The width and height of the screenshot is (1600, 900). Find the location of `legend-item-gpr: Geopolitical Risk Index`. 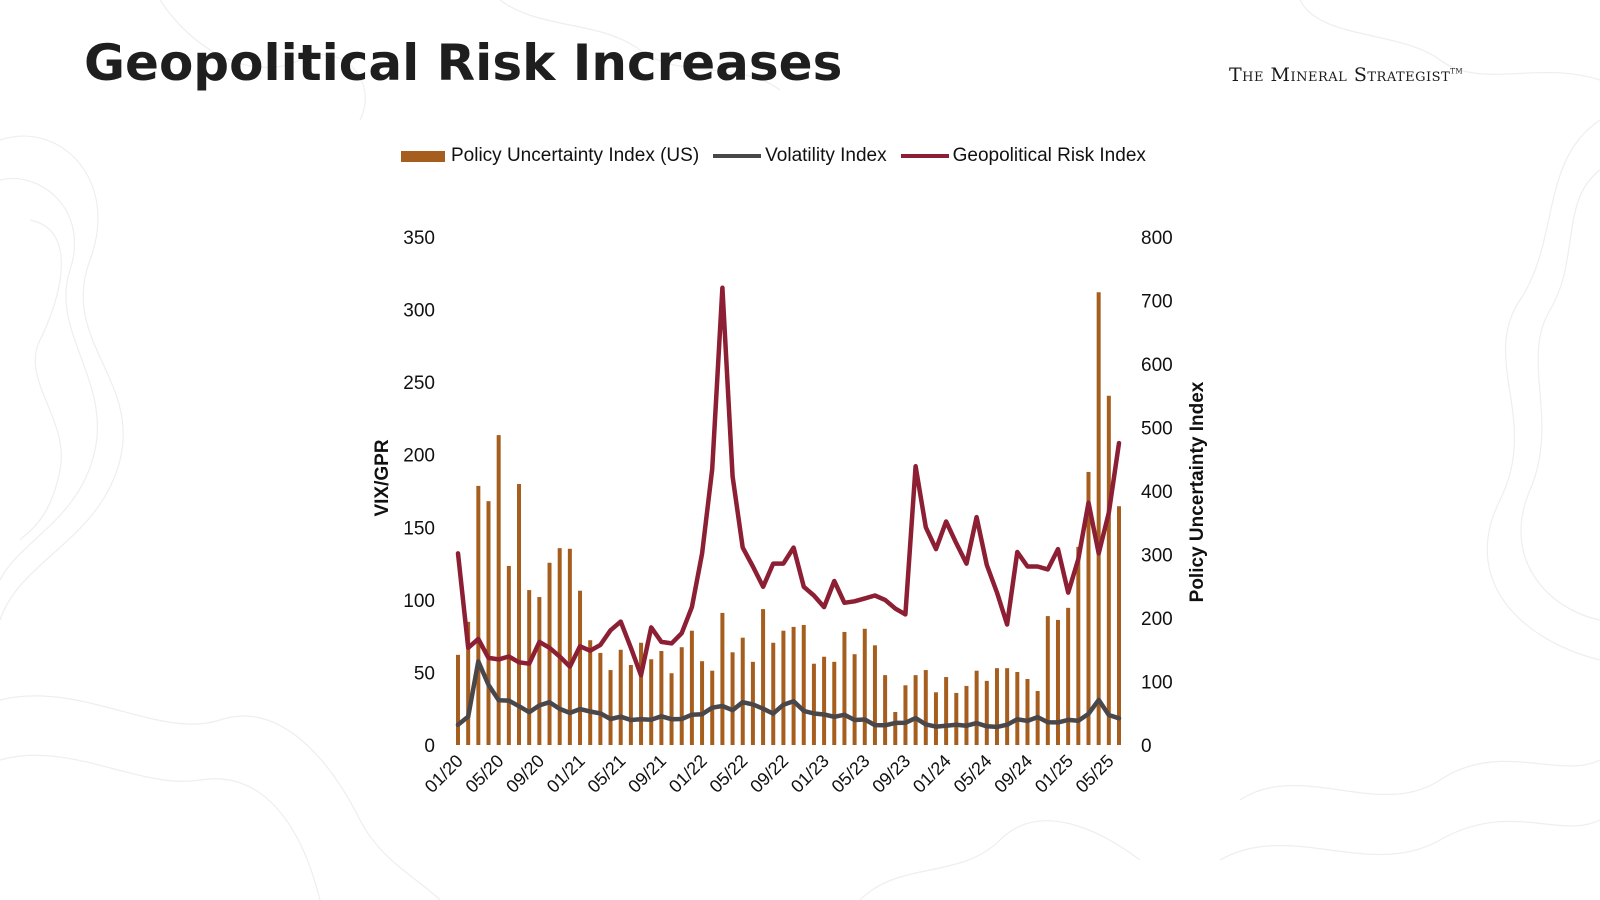

legend-item-gpr: Geopolitical Risk Index is located at coordinates (1023, 156).